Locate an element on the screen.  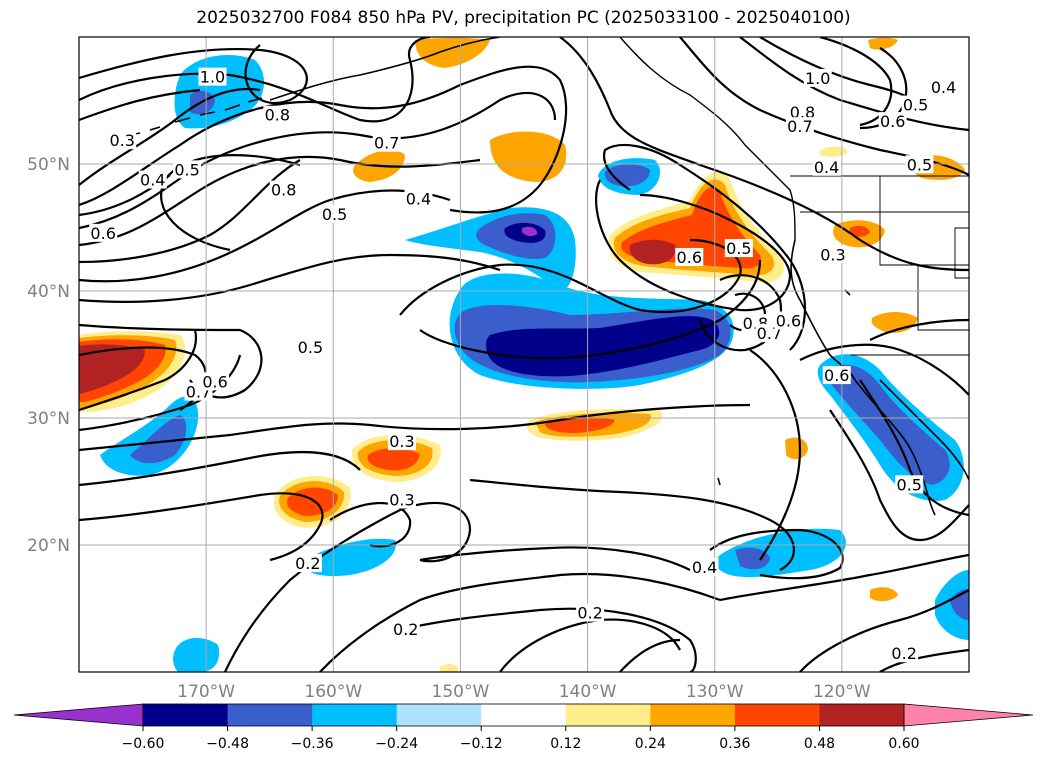
pos-region-s4 is located at coordinates (796, 448).